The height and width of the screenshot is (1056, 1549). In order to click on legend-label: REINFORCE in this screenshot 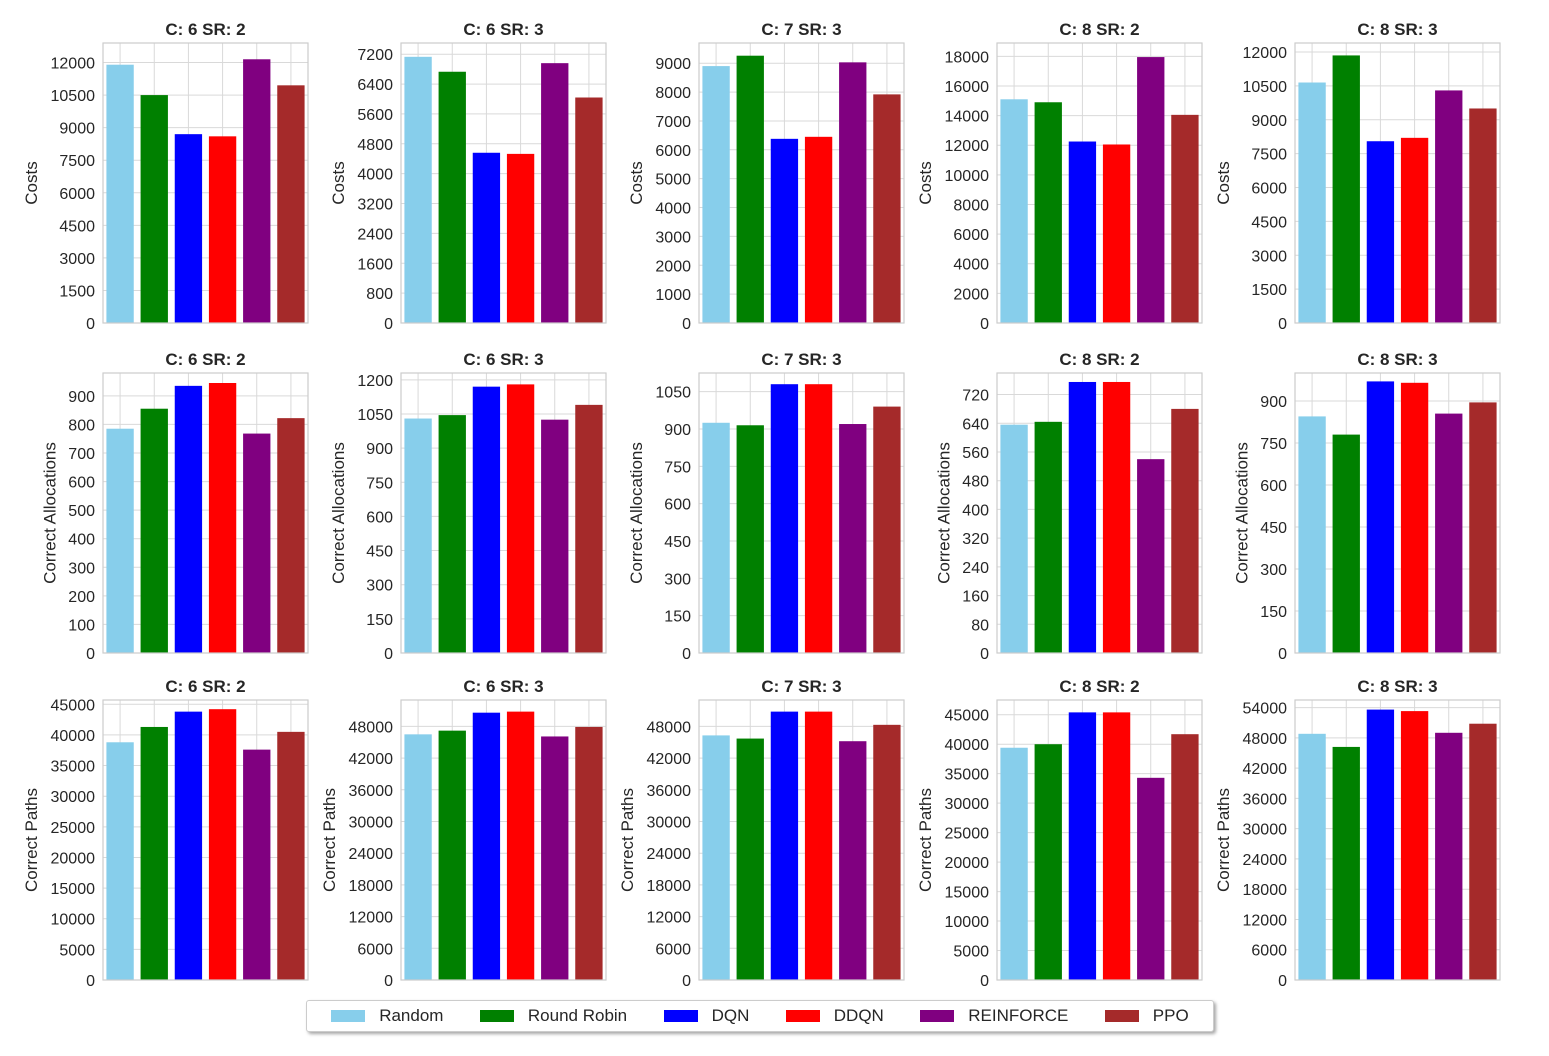, I will do `click(1018, 1015)`.